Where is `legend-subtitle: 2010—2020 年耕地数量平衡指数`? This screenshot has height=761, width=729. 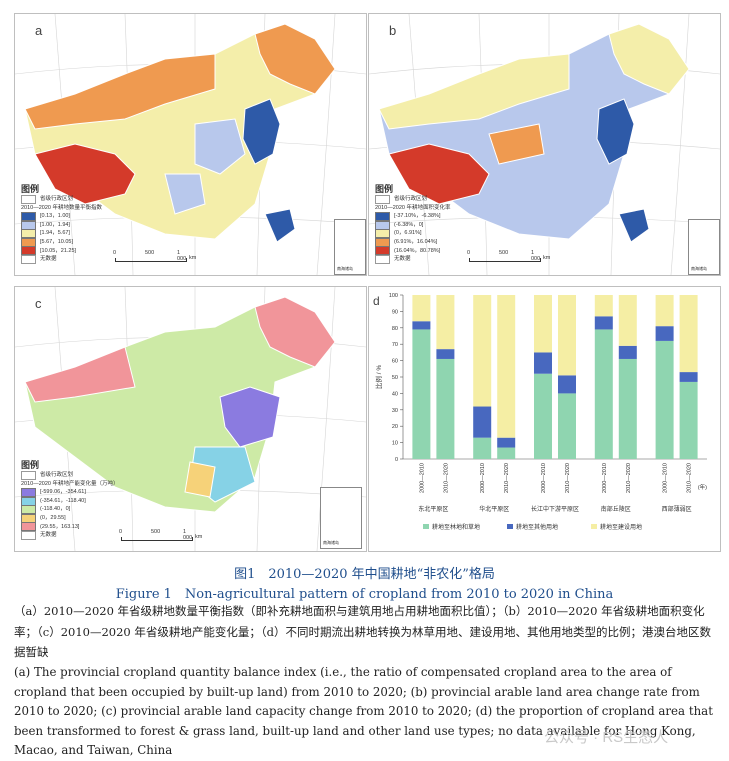
legend-subtitle: 2010—2020 年耕地数量平衡指数 is located at coordinates (61, 207).